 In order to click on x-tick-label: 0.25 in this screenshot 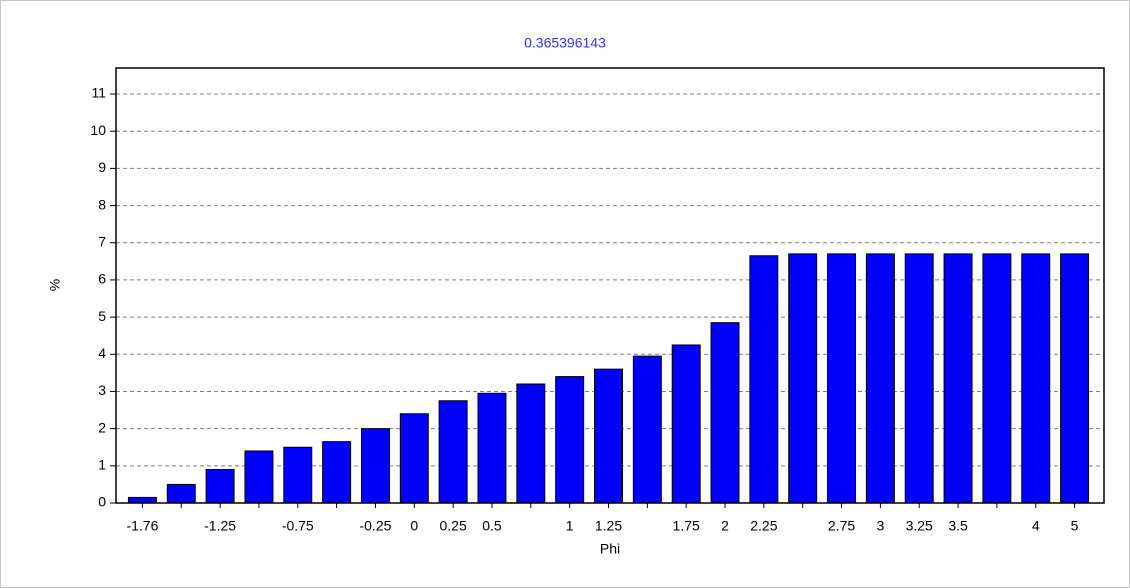, I will do `click(453, 526)`.